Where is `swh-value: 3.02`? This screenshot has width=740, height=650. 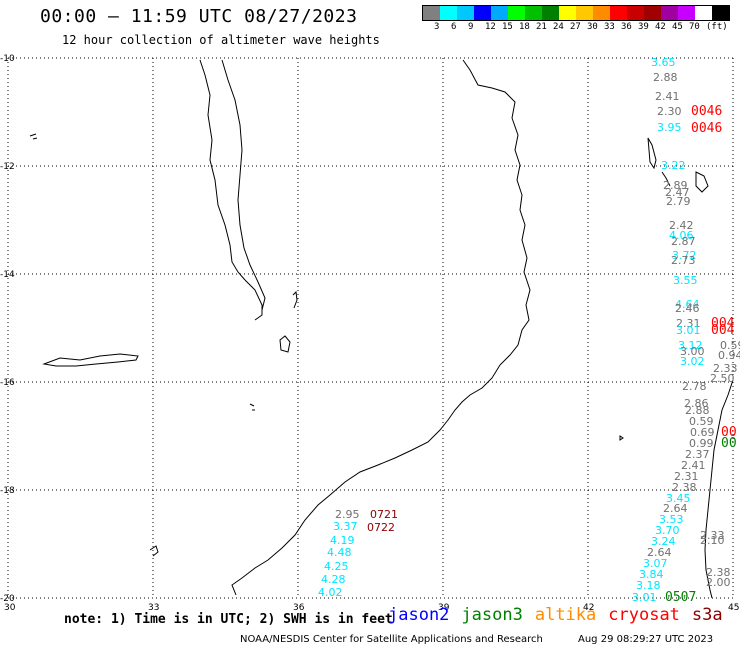 swh-value: 3.02 is located at coordinates (692, 361).